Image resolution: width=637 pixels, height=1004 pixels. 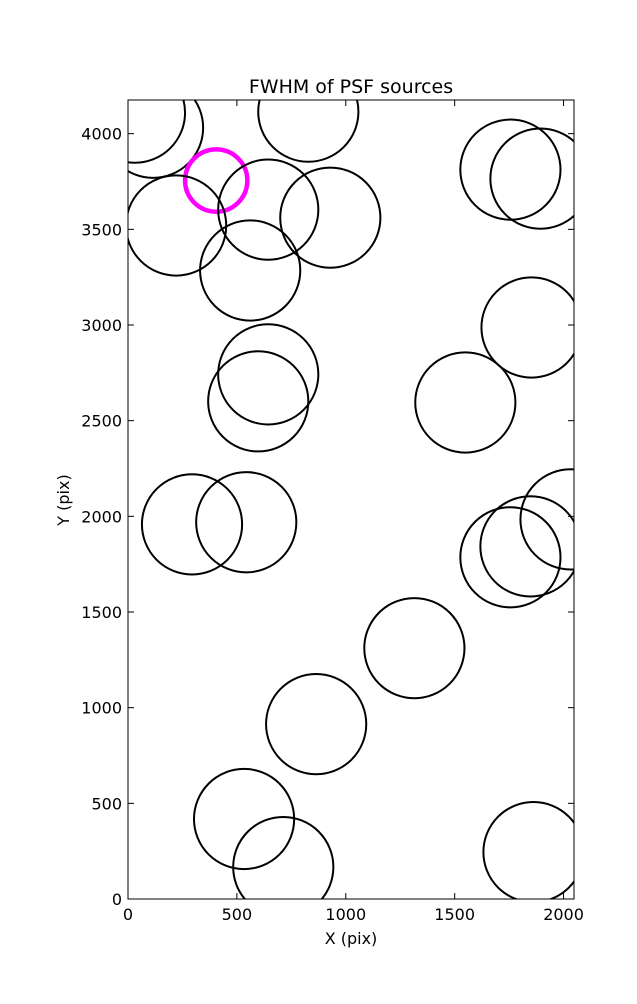 I want to click on y-tick-label: 2000, so click(x=101, y=516).